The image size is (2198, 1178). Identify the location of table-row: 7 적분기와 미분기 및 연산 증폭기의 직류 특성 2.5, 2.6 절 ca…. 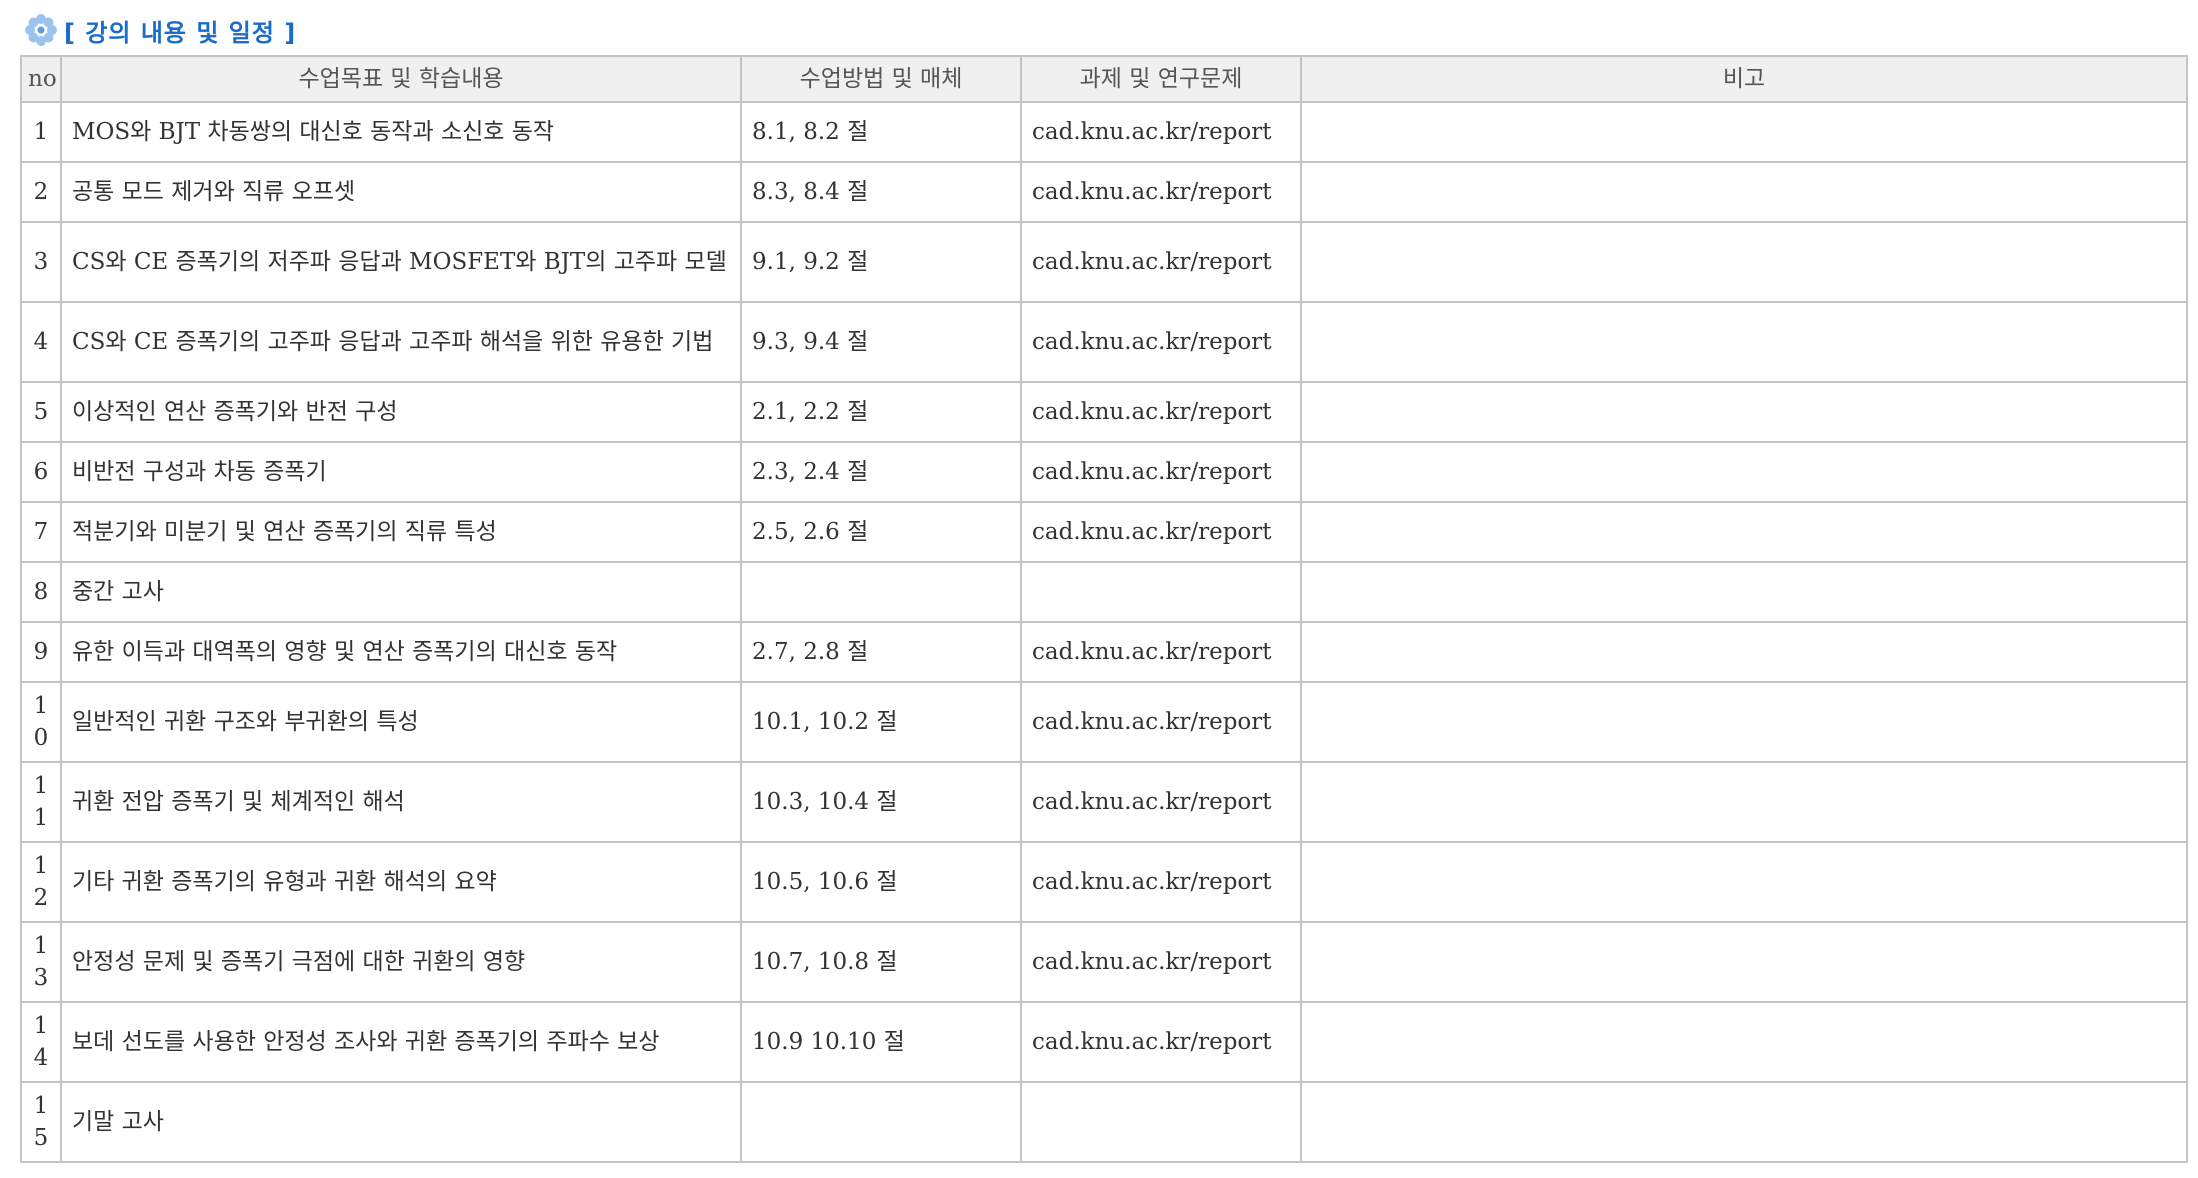
(1104, 532).